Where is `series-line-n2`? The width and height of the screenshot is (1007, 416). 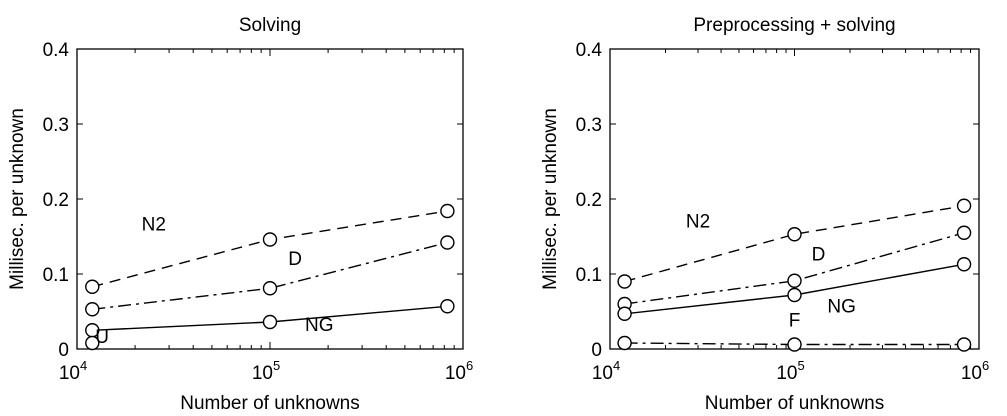 series-line-n2 is located at coordinates (794, 244).